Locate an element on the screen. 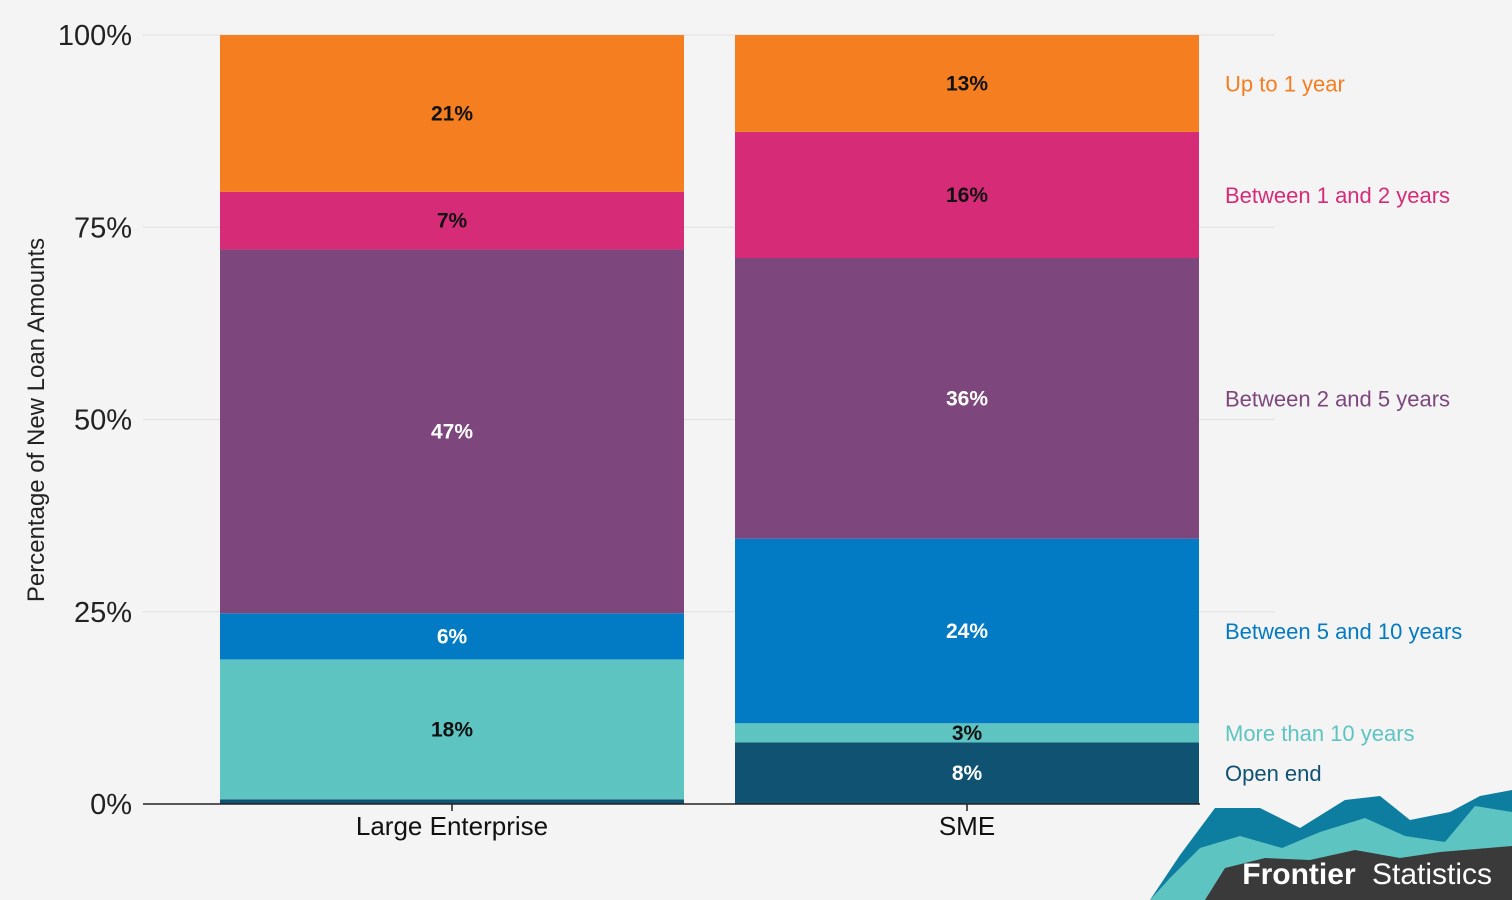  y-axis-ticks: 0% 25% 50% 75% 100% is located at coordinates (95, 420).